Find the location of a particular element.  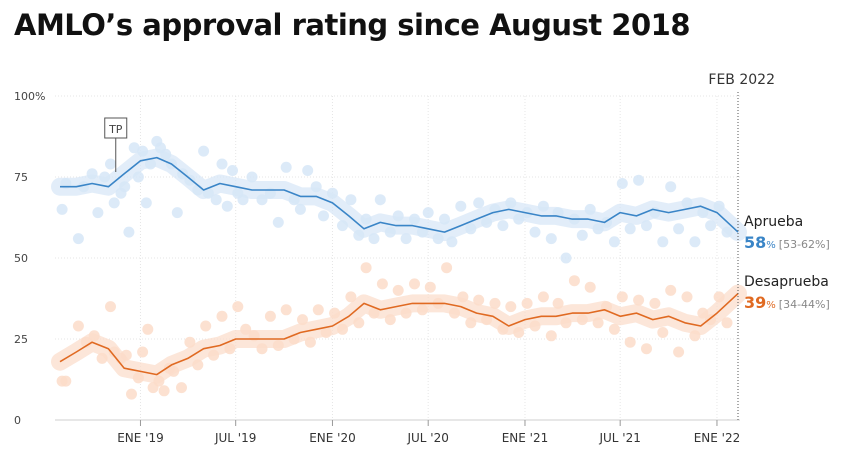

x-tick-label: ENE '22 is located at coordinates (717, 438).